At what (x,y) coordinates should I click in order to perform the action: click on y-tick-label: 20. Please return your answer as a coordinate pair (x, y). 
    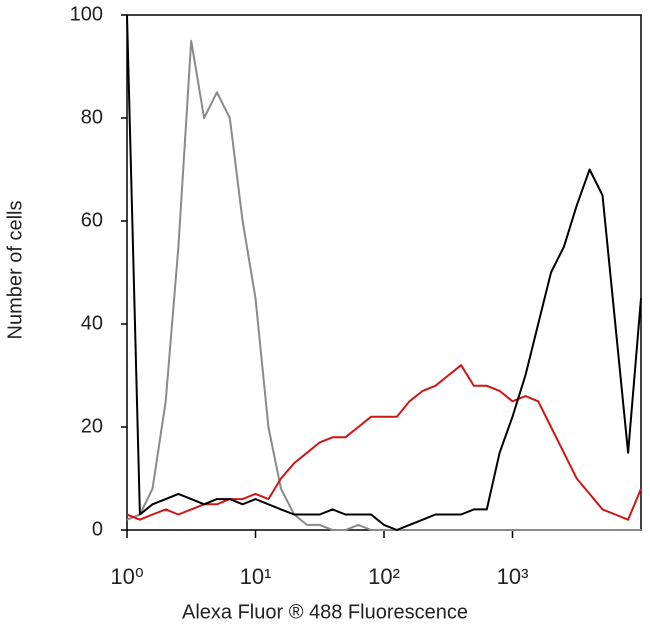
    Looking at the image, I should click on (92, 426).